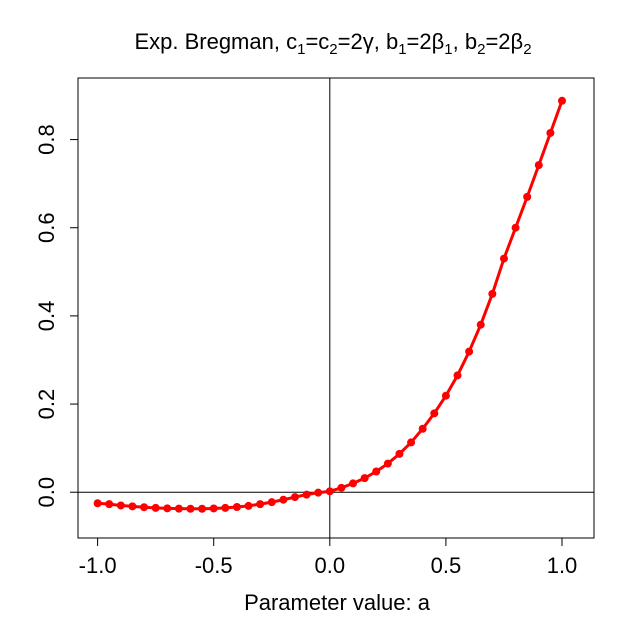  I want to click on y-tick-label: 0.4, so click(46, 316).